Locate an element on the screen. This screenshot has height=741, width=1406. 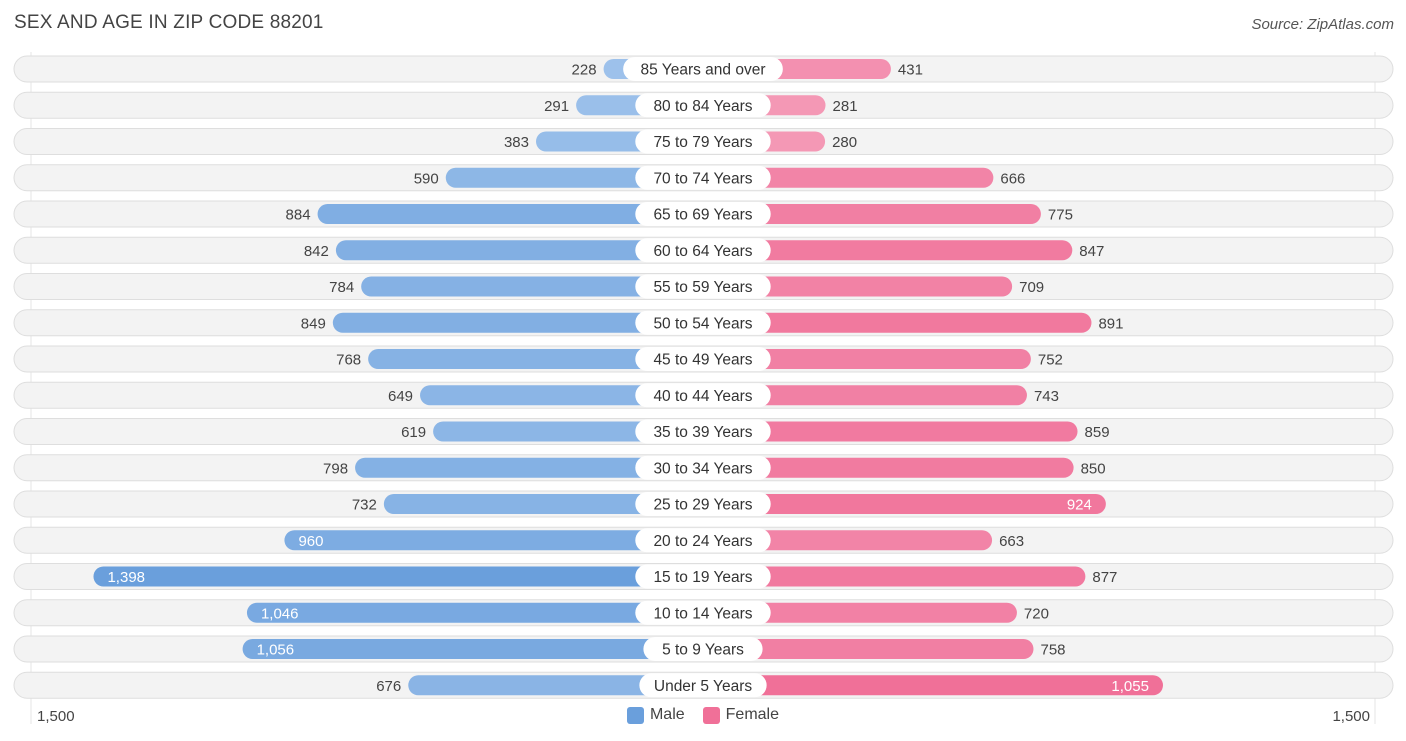
legend-swatch-female is located at coordinates (711, 715).